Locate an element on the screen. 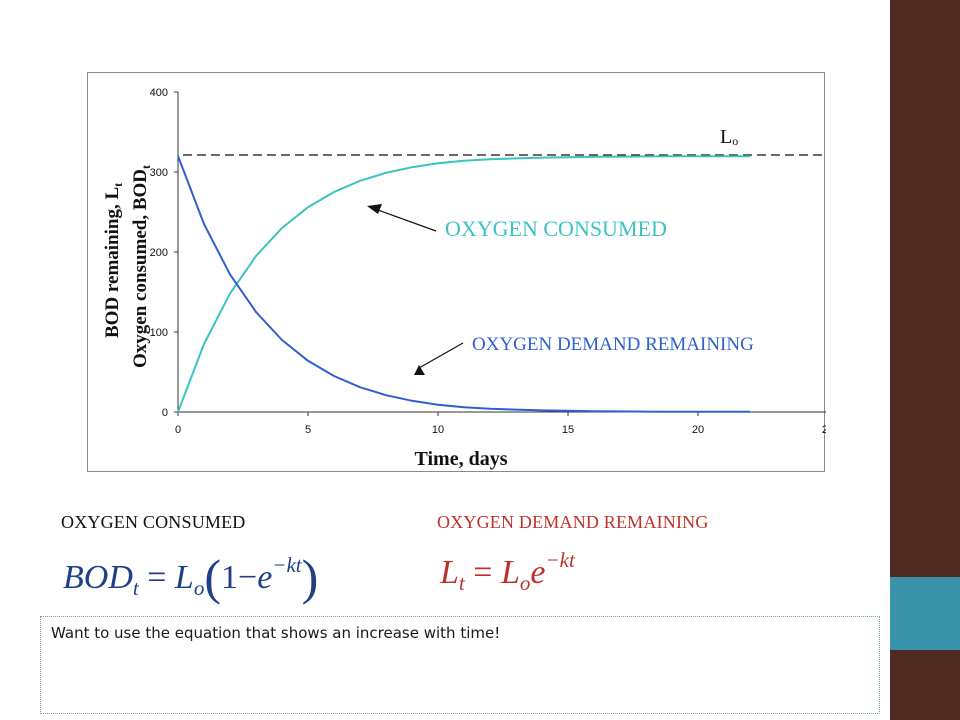  x-tick-label: 10 is located at coordinates (438, 430).